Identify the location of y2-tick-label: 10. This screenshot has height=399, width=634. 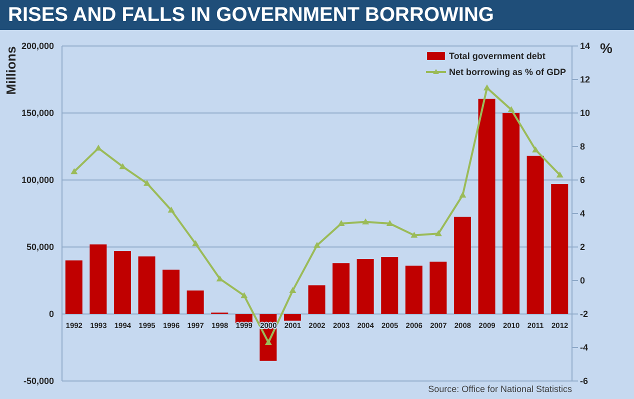
(585, 113).